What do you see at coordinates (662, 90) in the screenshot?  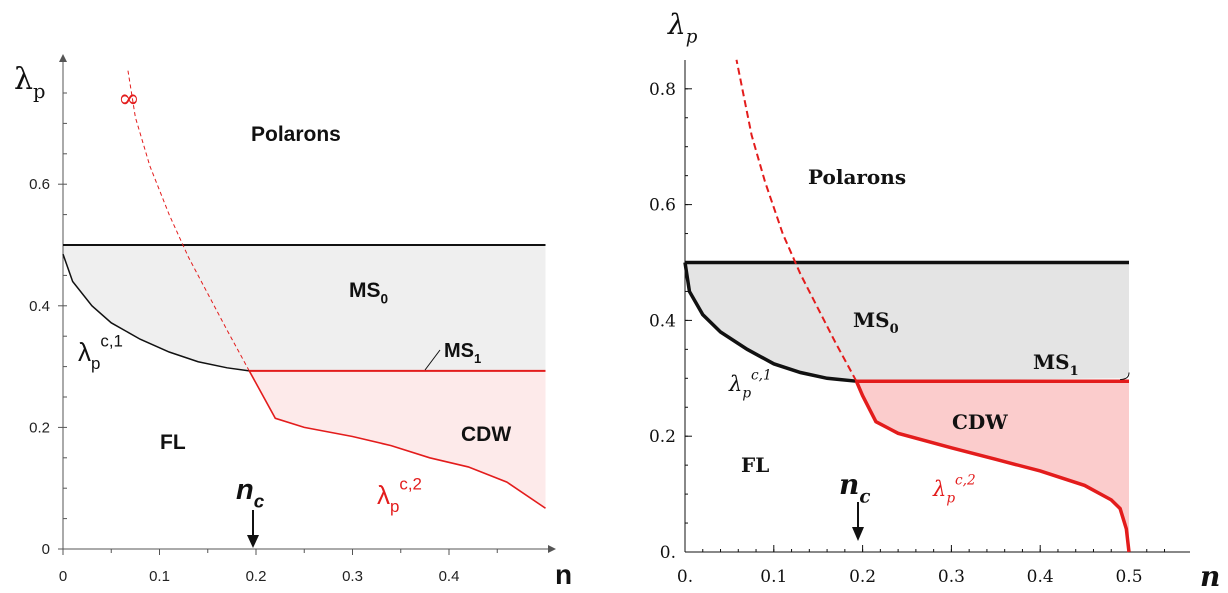 I see `y-tick-label: 0.8` at bounding box center [662, 90].